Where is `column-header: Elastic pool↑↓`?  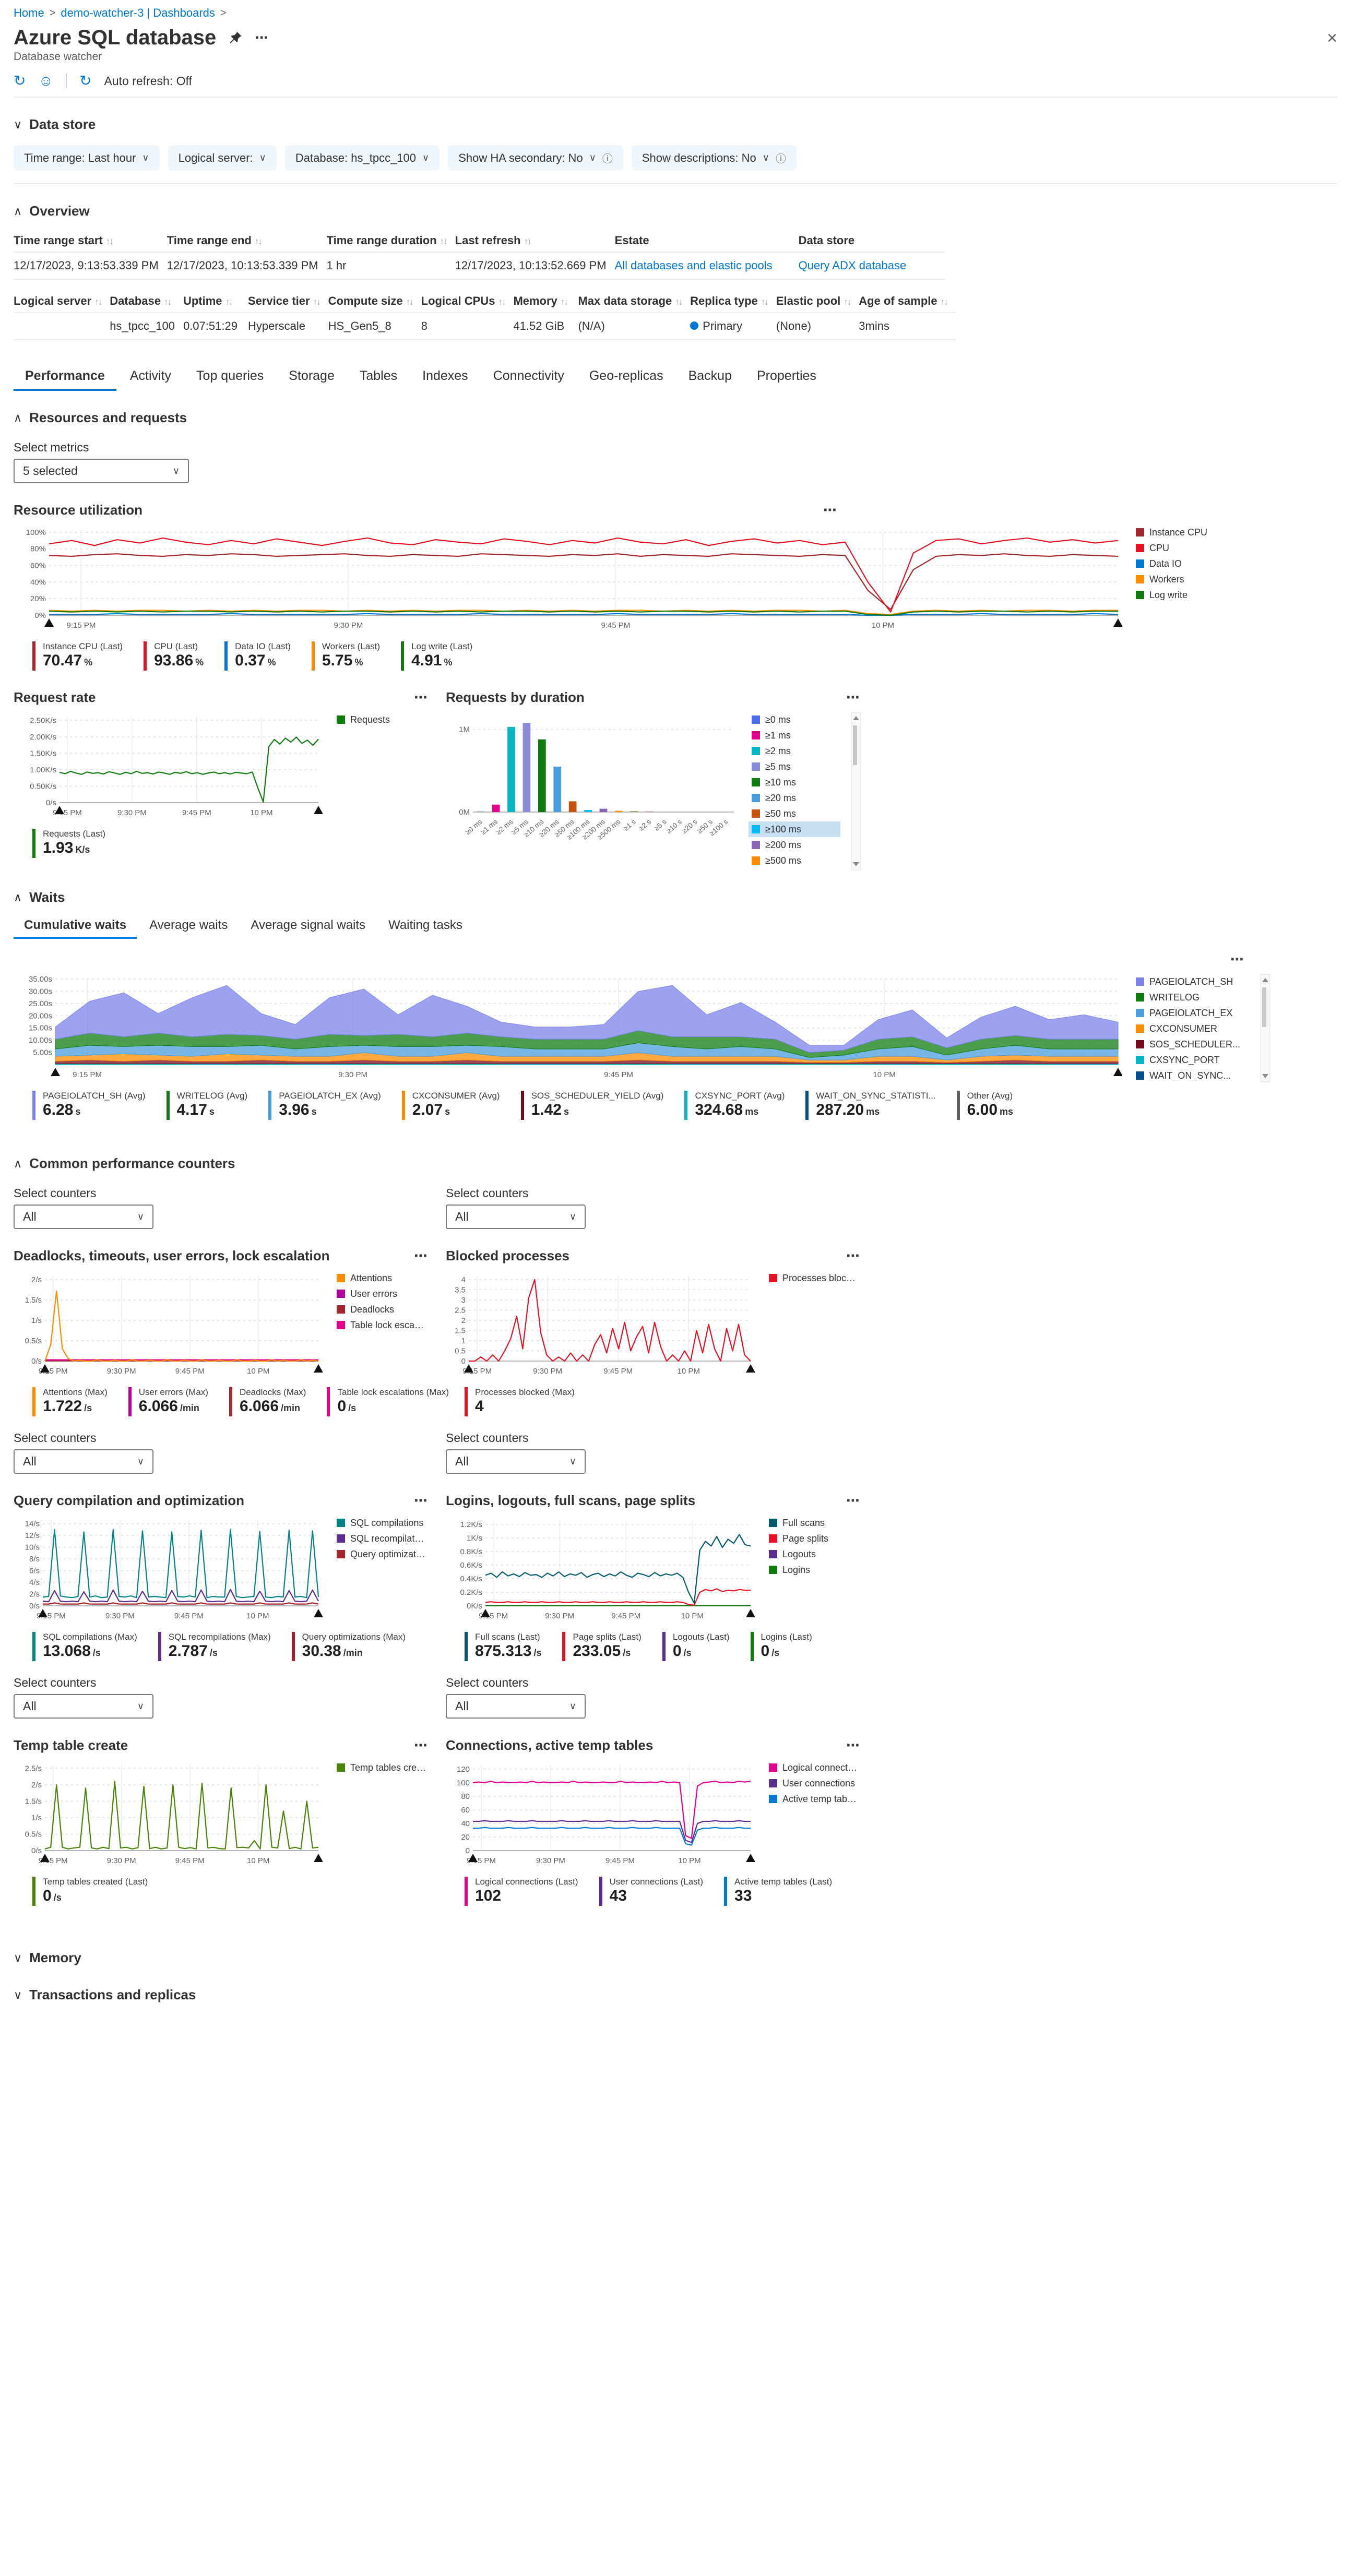 column-header: Elastic pool↑↓ is located at coordinates (817, 301).